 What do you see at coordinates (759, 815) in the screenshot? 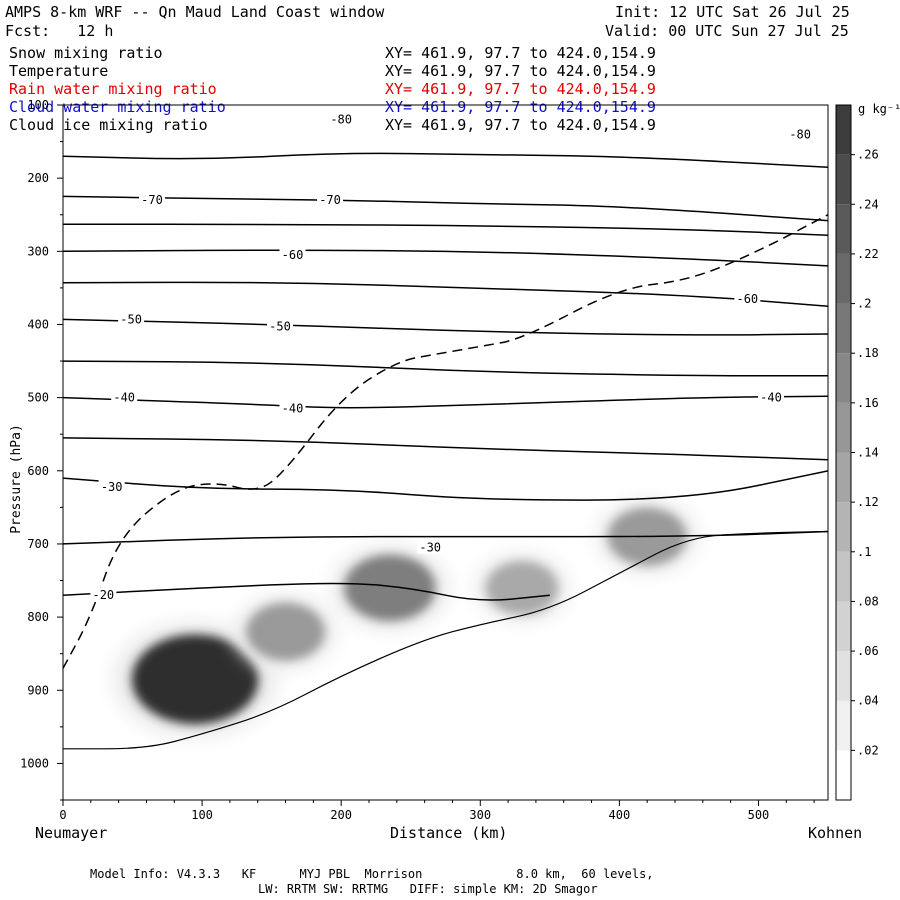
I see `x-tick-label: 500` at bounding box center [759, 815].